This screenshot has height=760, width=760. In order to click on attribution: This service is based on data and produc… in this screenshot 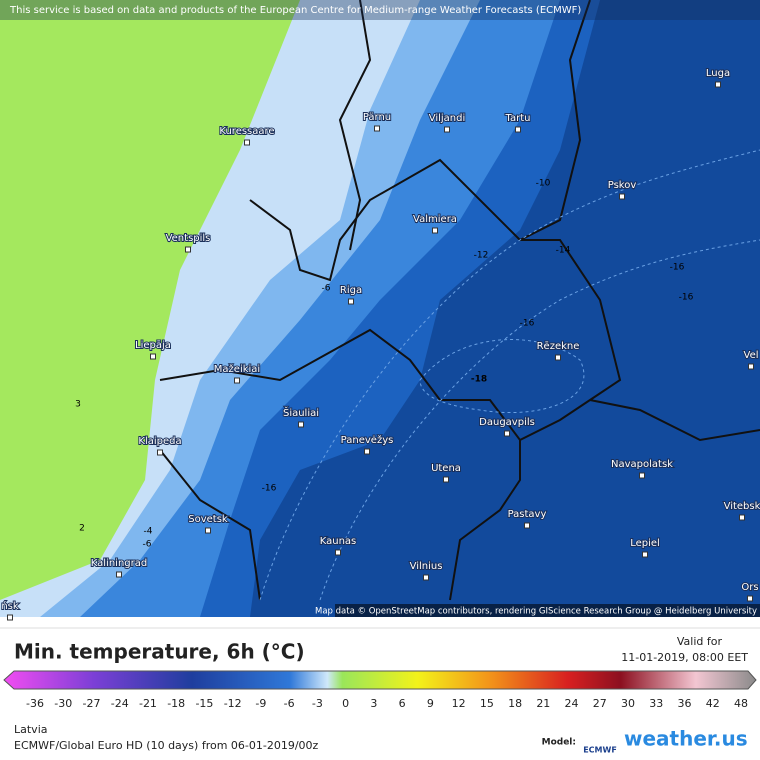, I will do `click(295, 10)`.